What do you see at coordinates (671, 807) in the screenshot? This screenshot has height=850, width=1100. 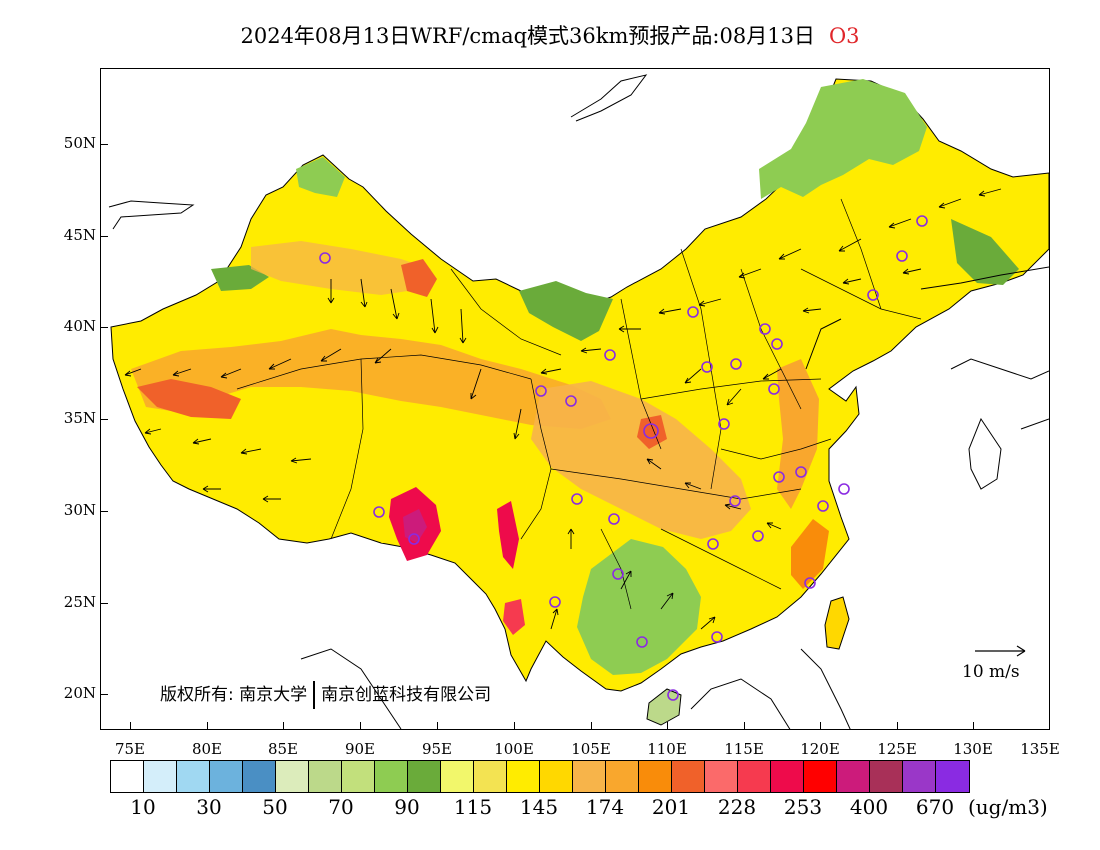 I see `colorbar-tick-label: 201` at bounding box center [671, 807].